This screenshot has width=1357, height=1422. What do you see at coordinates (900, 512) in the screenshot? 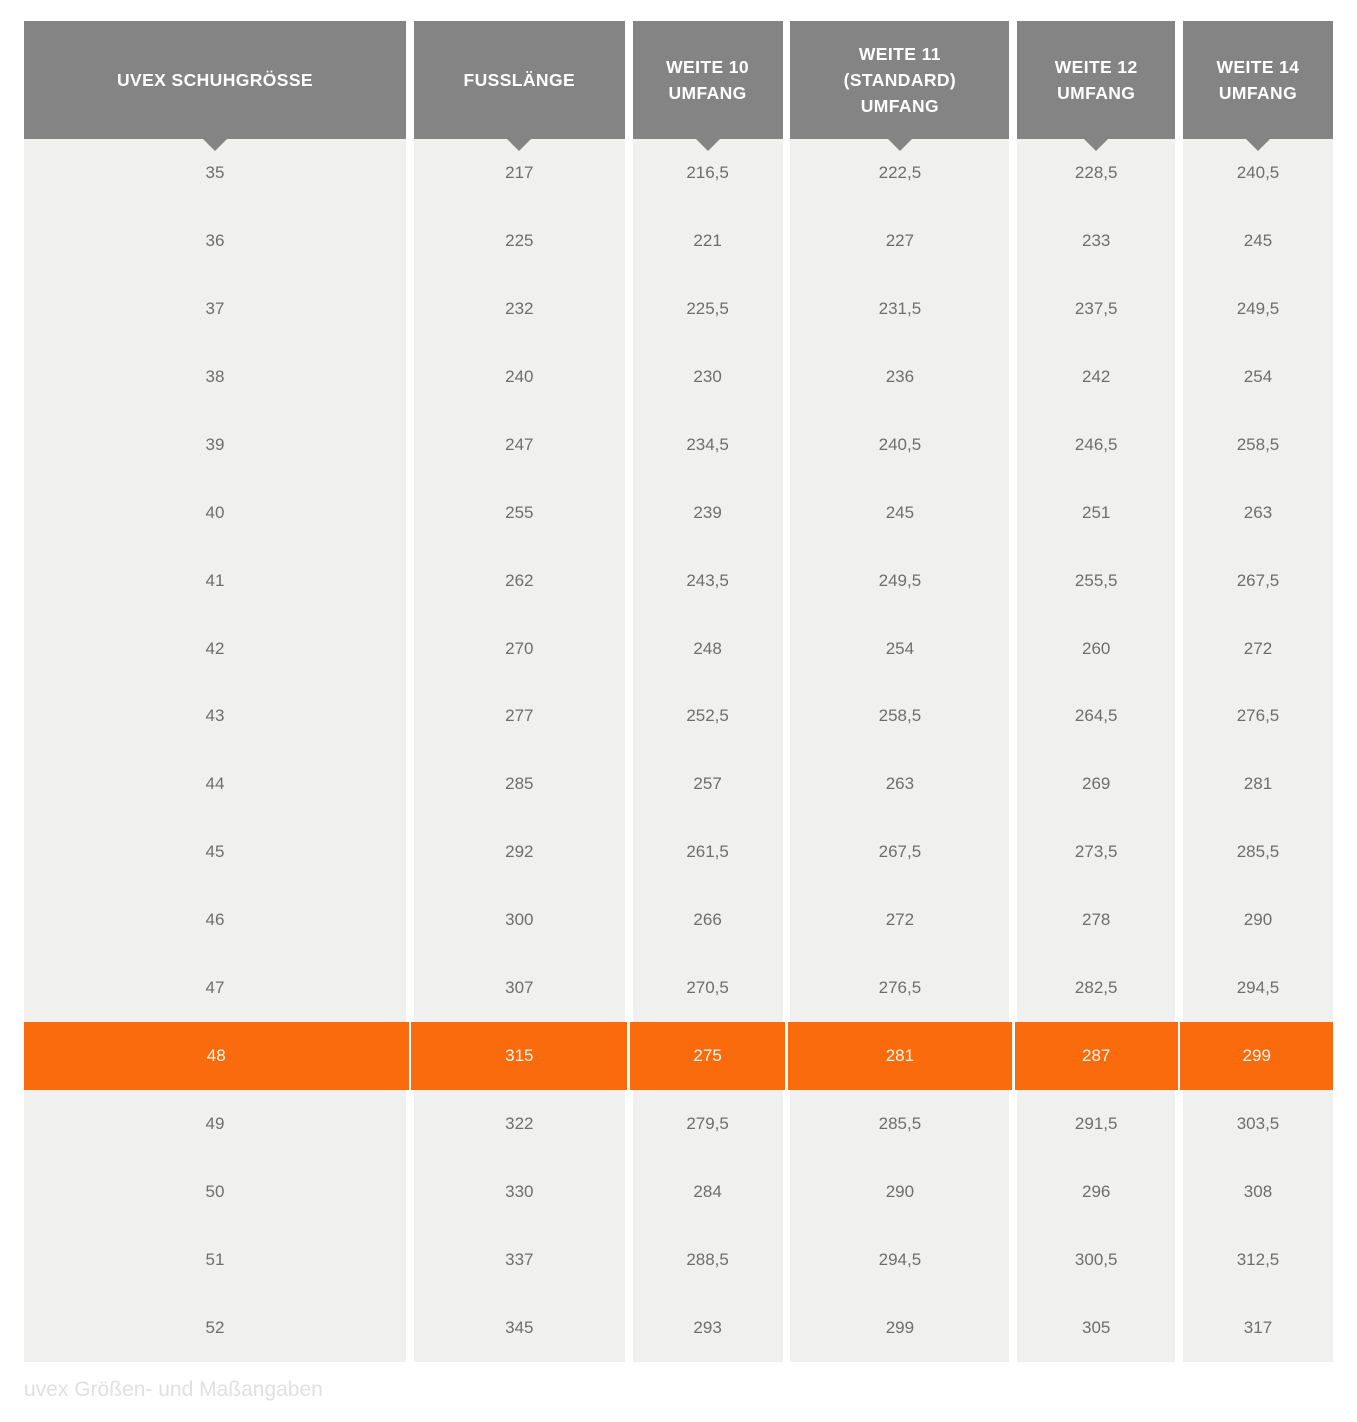
I see `cell-weite-11-umfang: 245` at bounding box center [900, 512].